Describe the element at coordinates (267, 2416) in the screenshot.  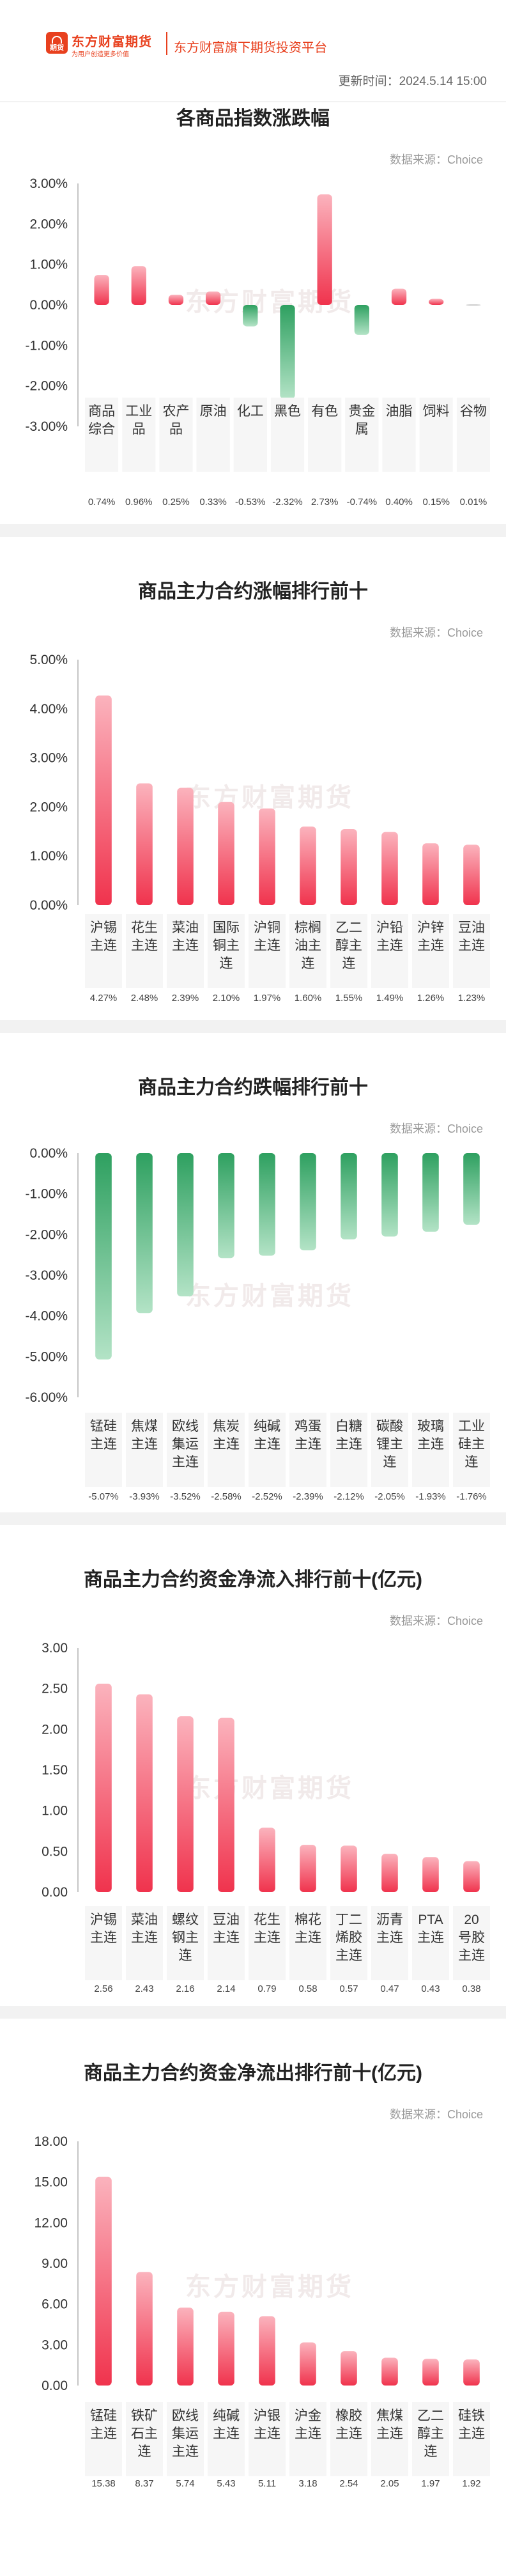
I see `category-label-line: 沪银` at that location.